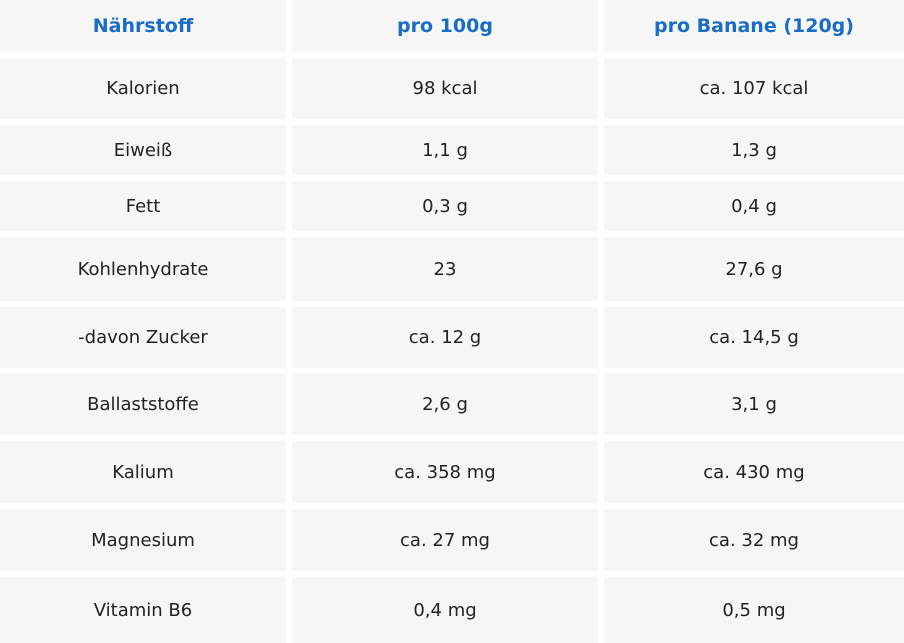 The height and width of the screenshot is (643, 904). What do you see at coordinates (143, 610) in the screenshot?
I see `nutrient-cell: Vitamin B6` at bounding box center [143, 610].